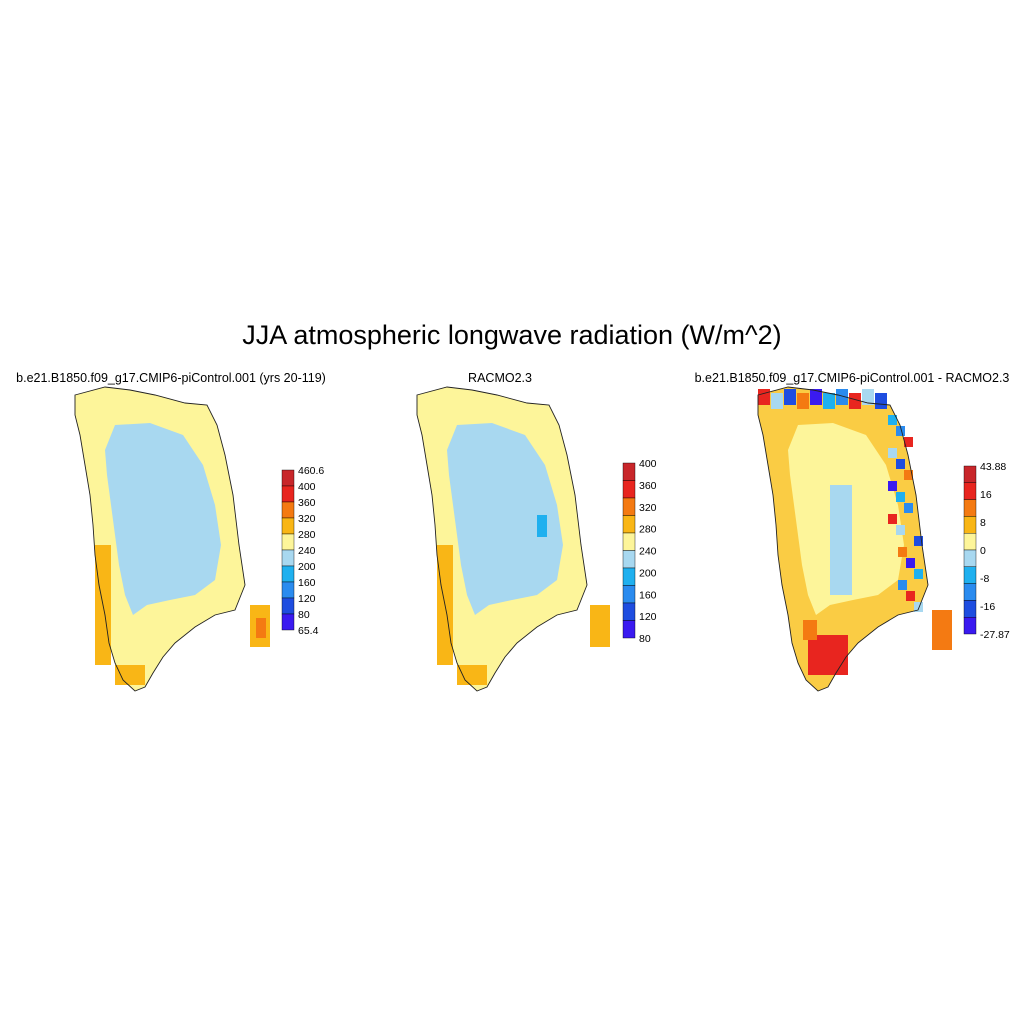 This screenshot has height=1024, width=1024. What do you see at coordinates (307, 599) in the screenshot?
I see `colorbar-1-tick-label: 120` at bounding box center [307, 599].